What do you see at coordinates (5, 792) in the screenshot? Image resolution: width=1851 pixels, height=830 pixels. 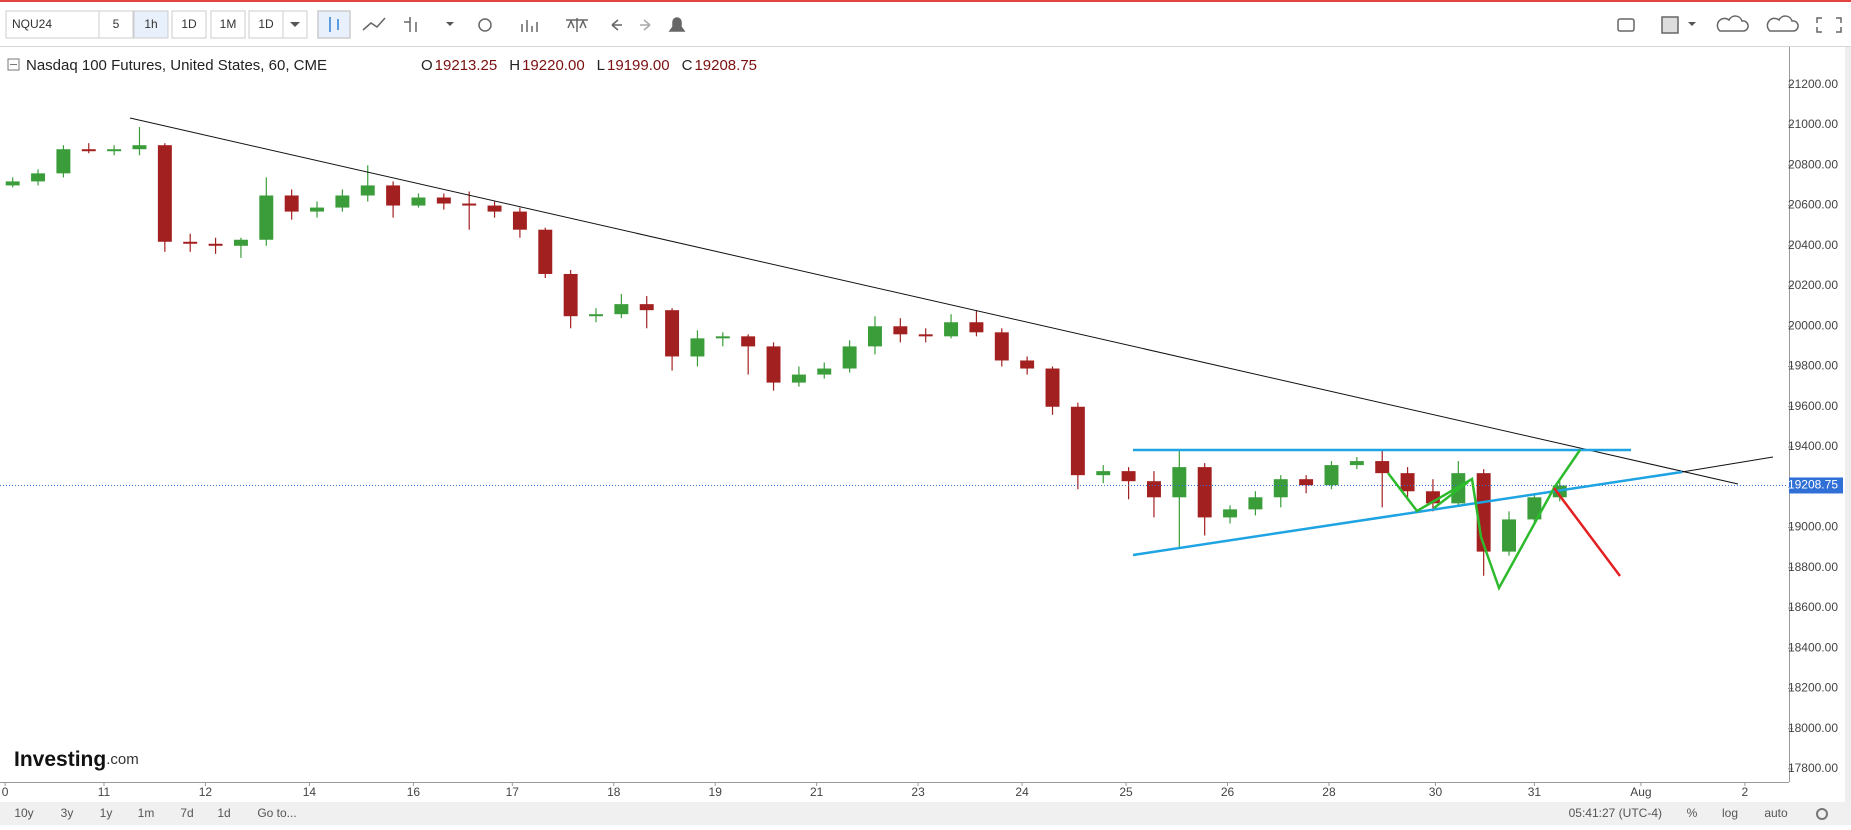 I see `x-tick-label: 0` at bounding box center [5, 792].